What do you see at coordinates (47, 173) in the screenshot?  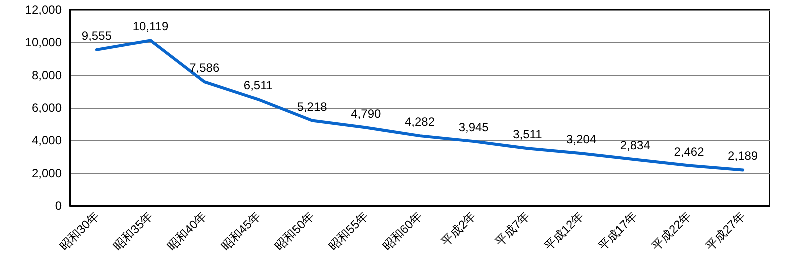 I see `y-tick-label: 2,000` at bounding box center [47, 173].